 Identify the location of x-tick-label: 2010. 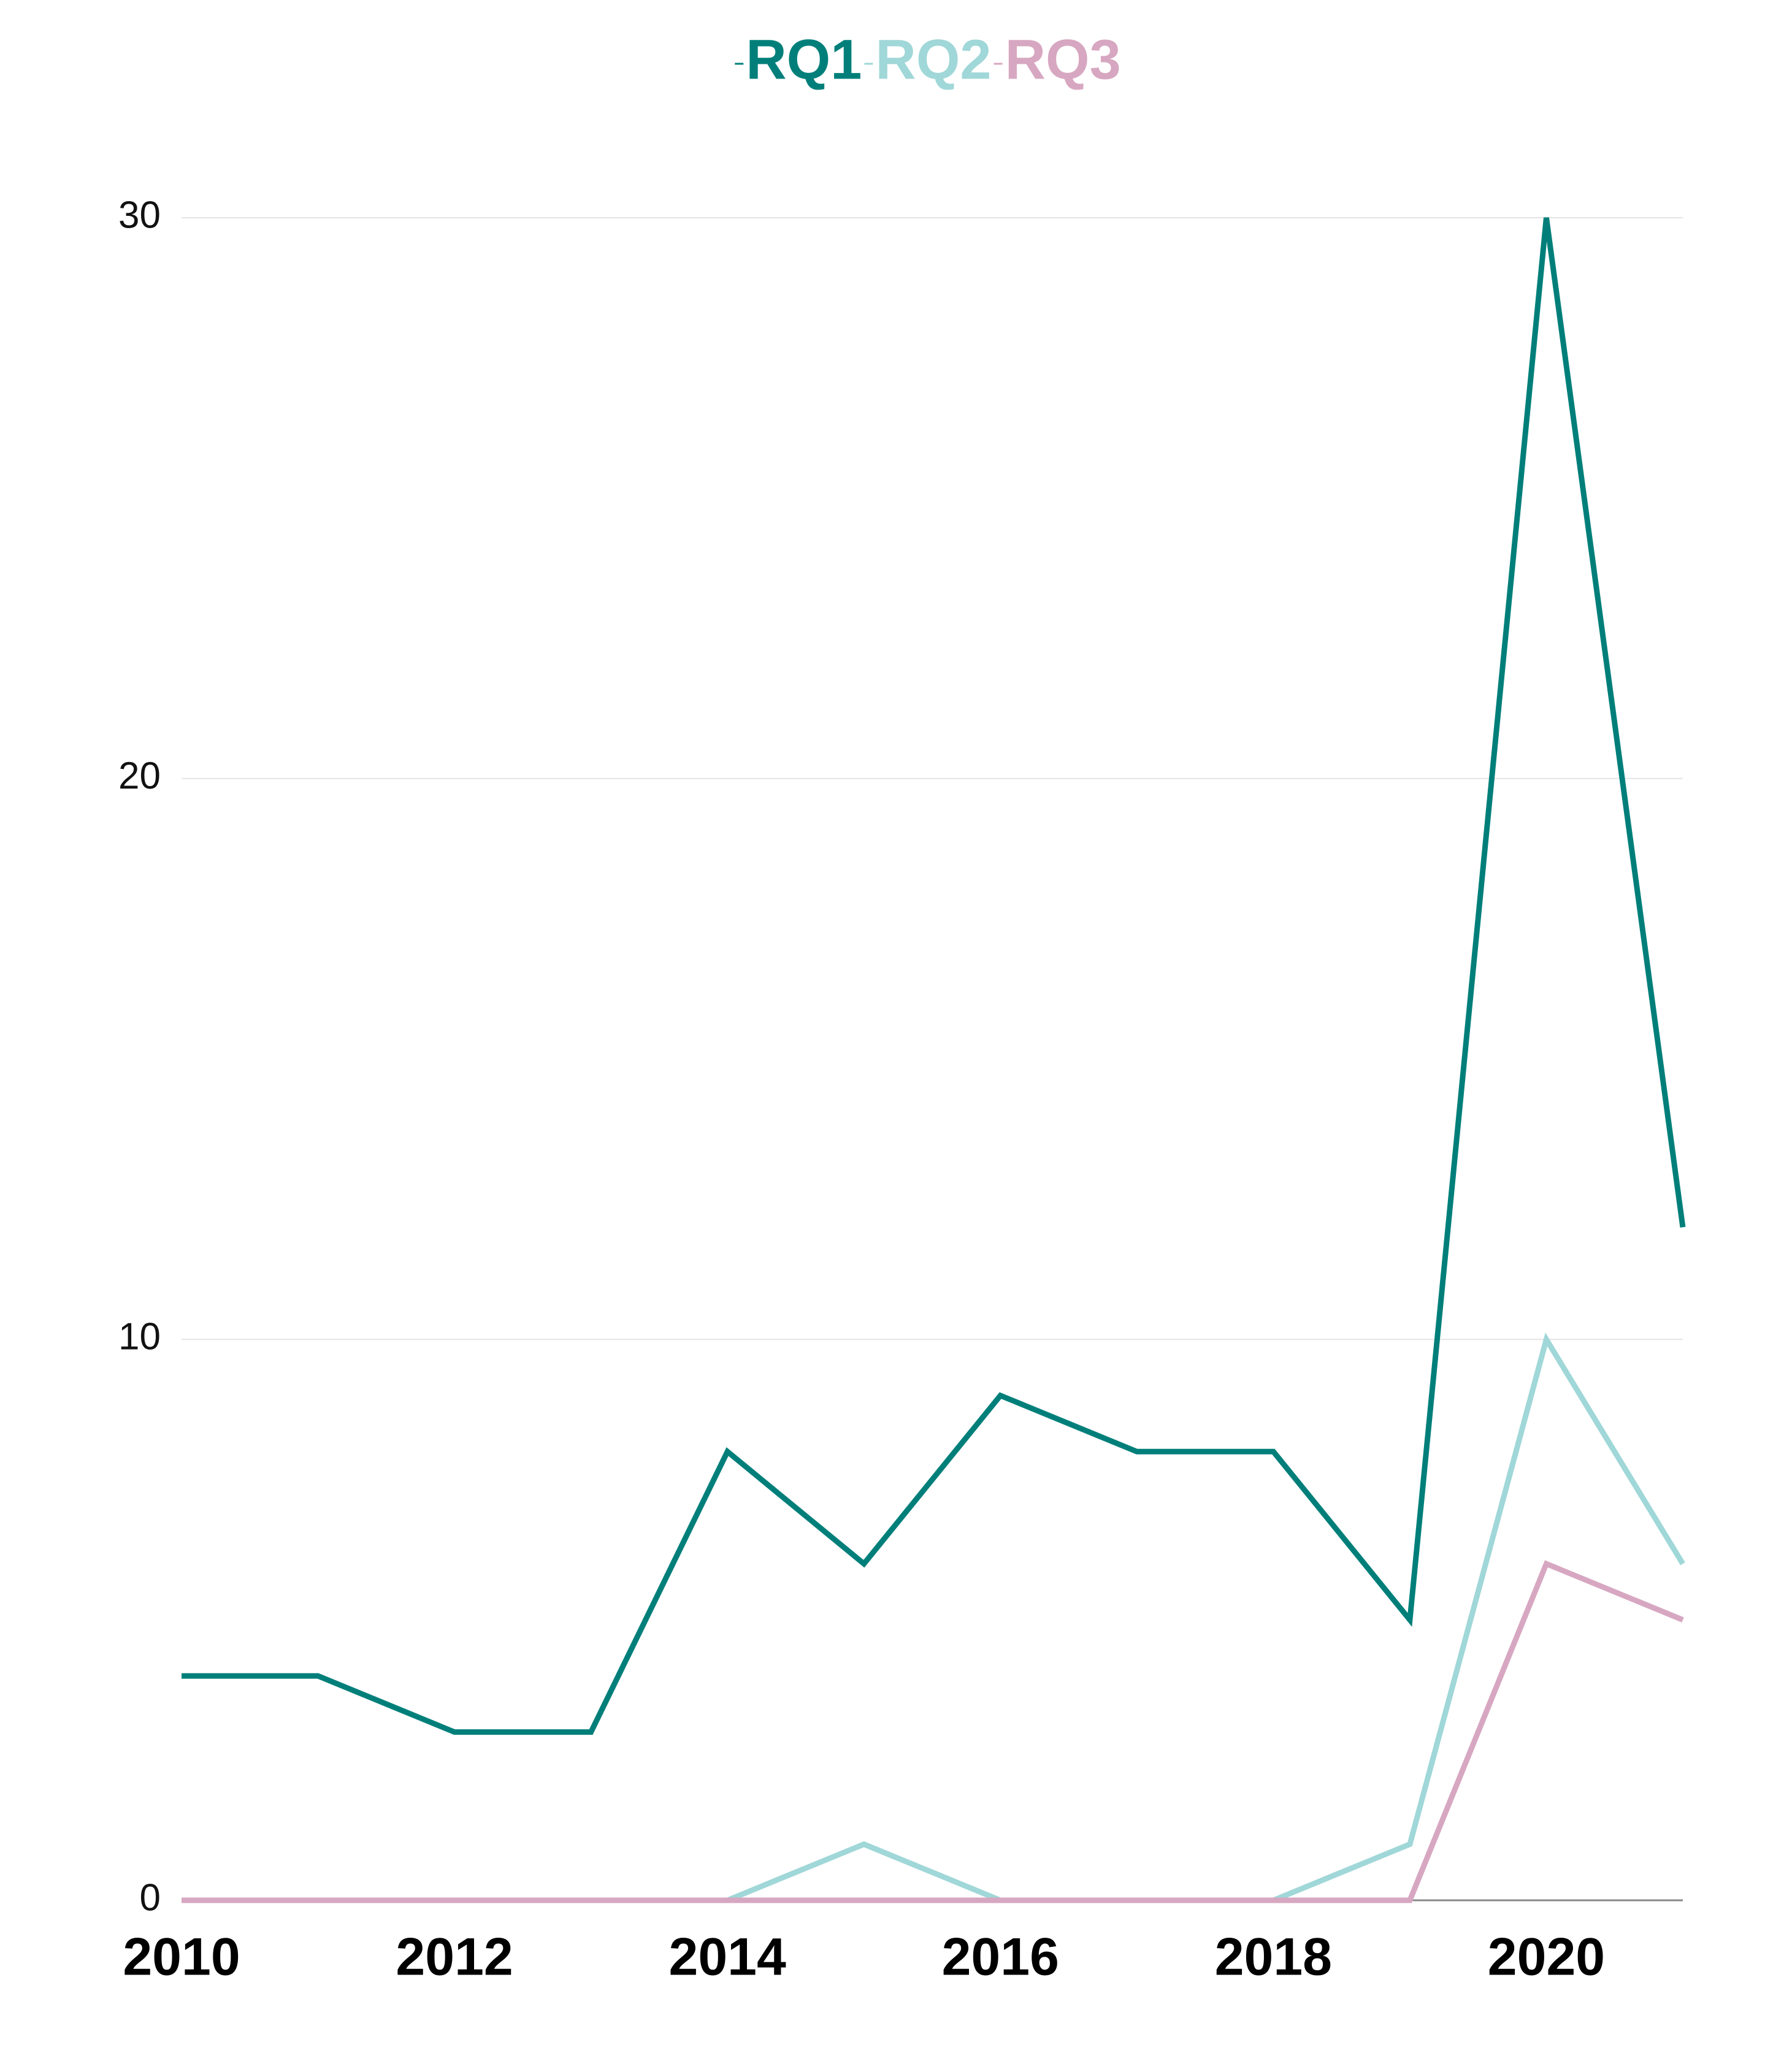
(182, 1957).